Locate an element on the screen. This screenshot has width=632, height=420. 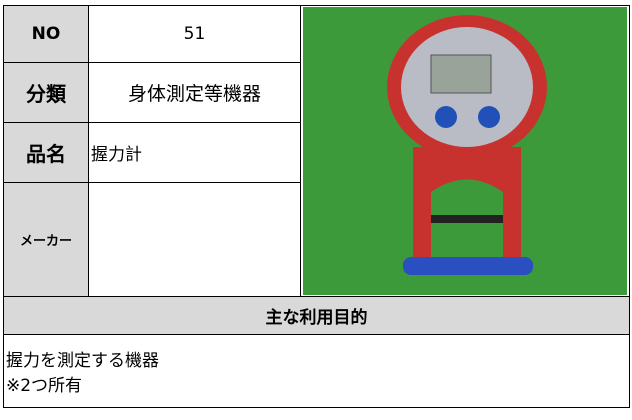
section-title: 主な利用目的 is located at coordinates (316, 315).